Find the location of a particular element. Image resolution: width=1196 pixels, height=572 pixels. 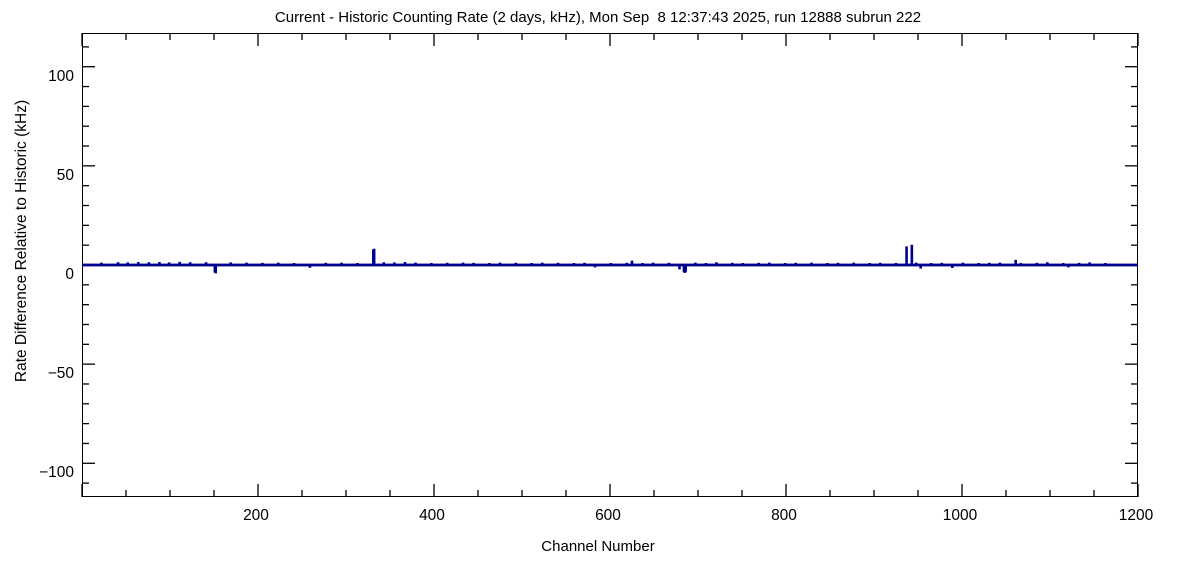

series-plot is located at coordinates (610, 259).